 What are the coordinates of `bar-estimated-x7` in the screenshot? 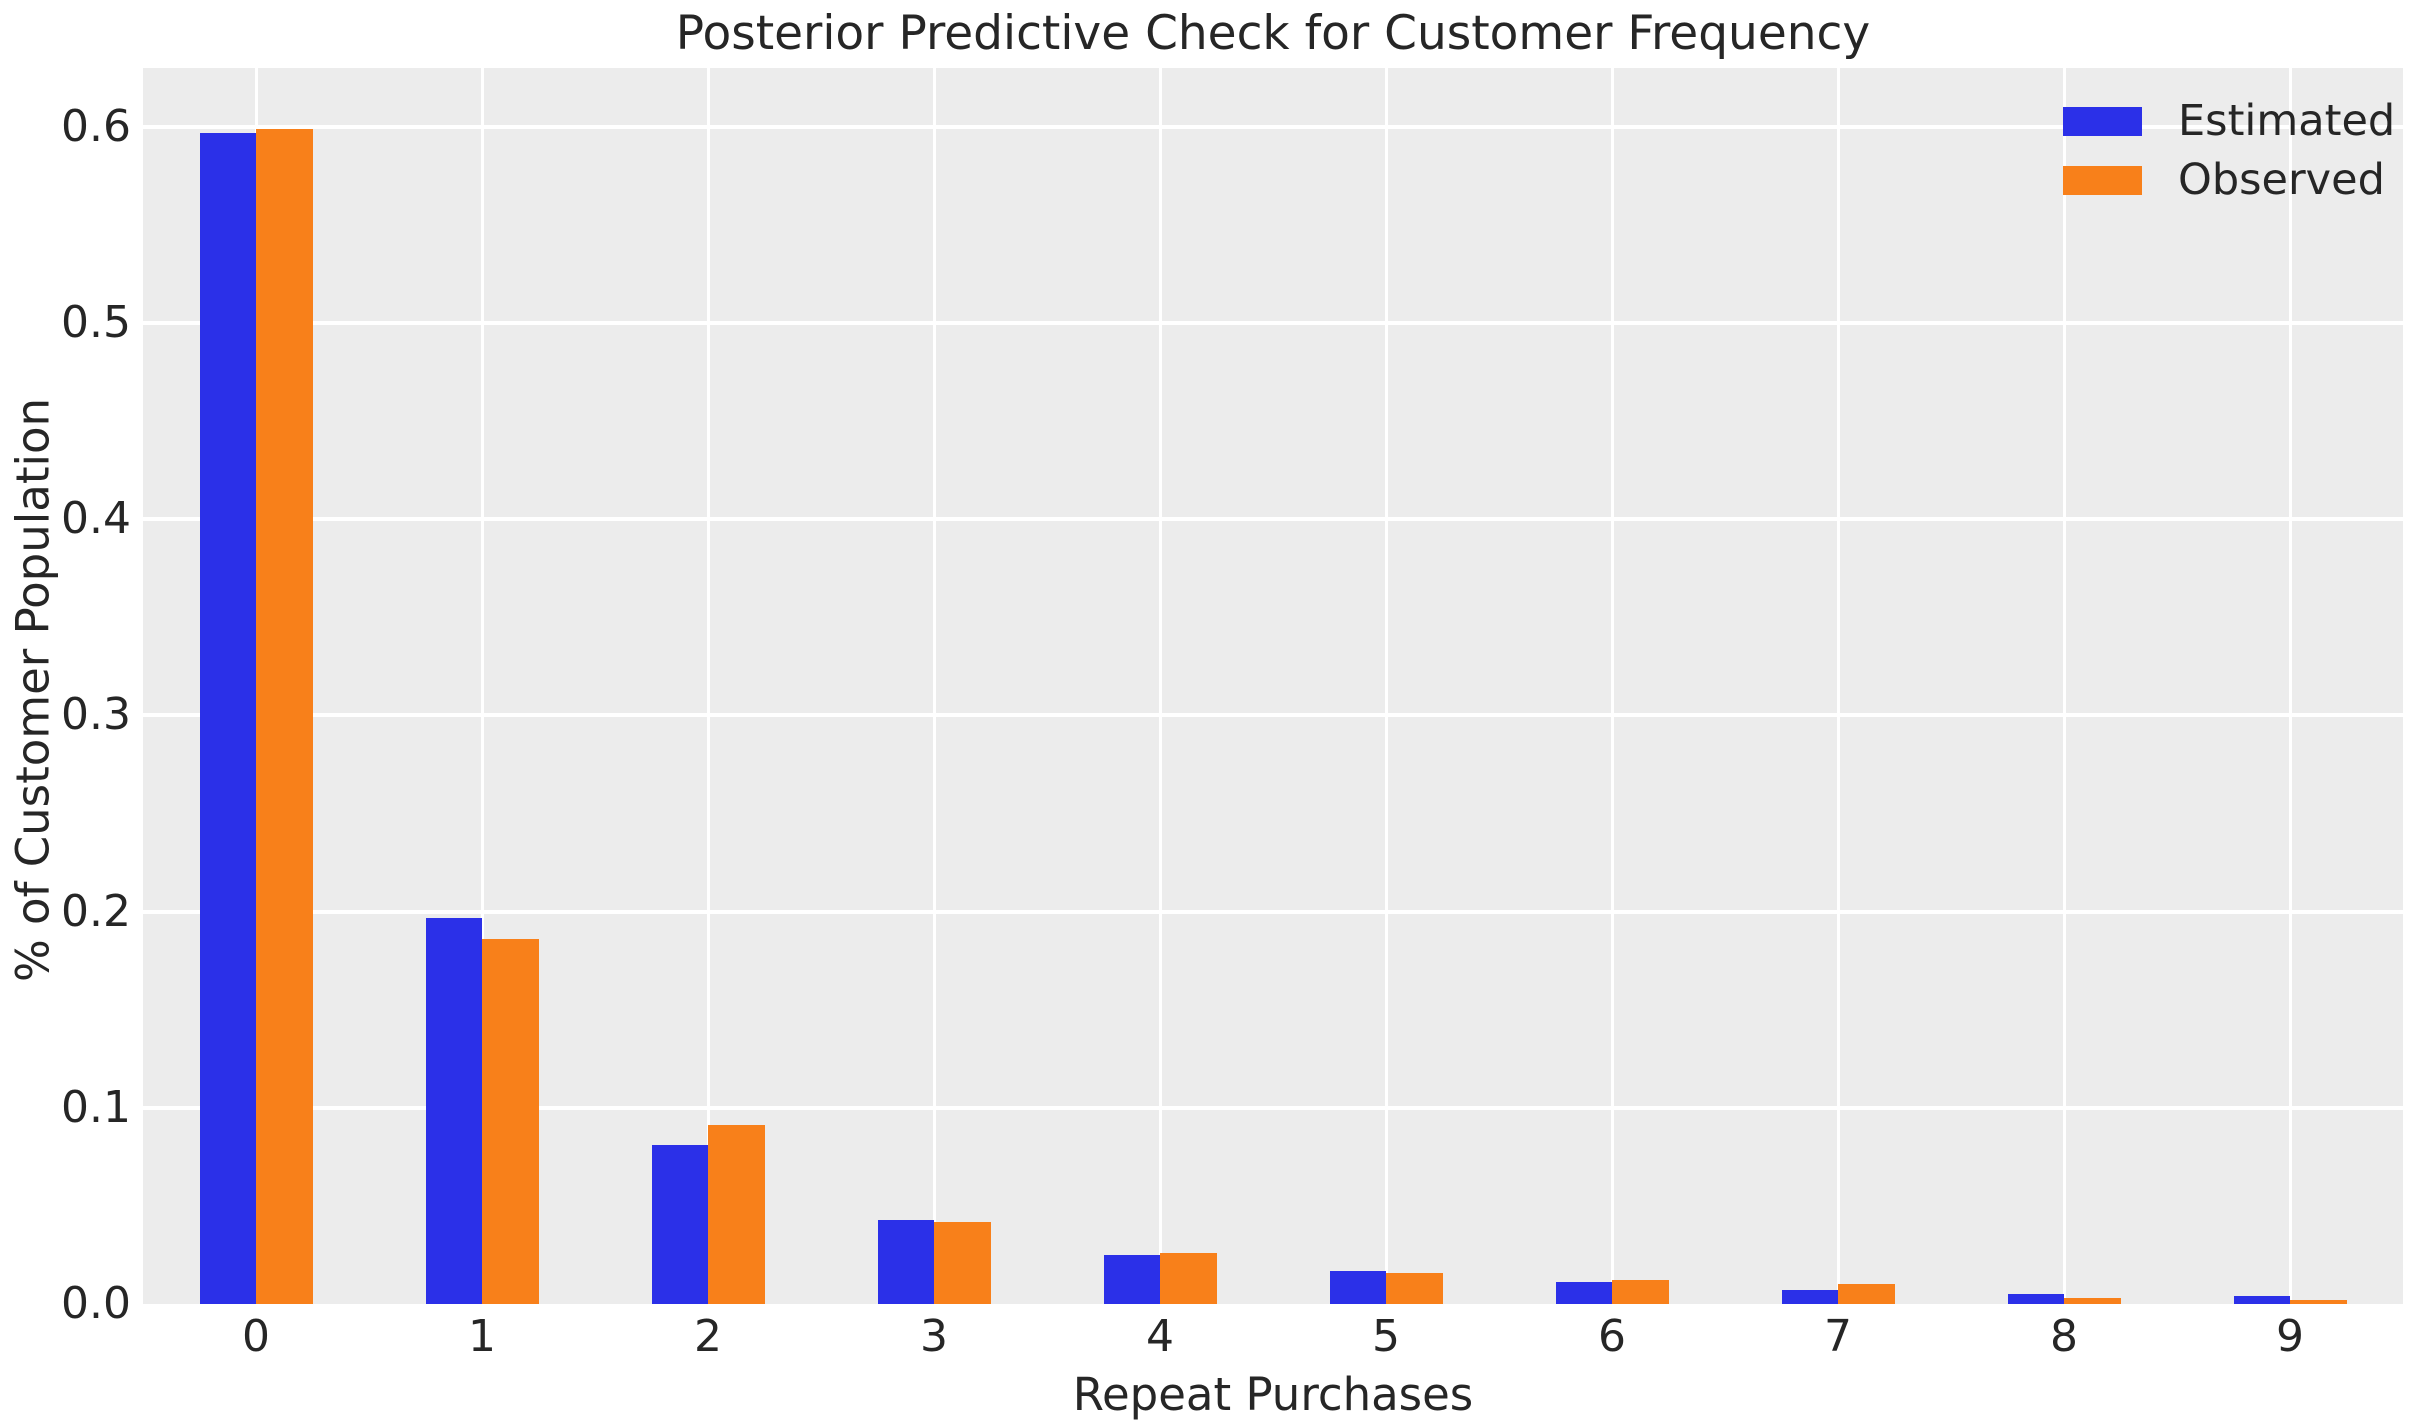 It's located at (1809, 1297).